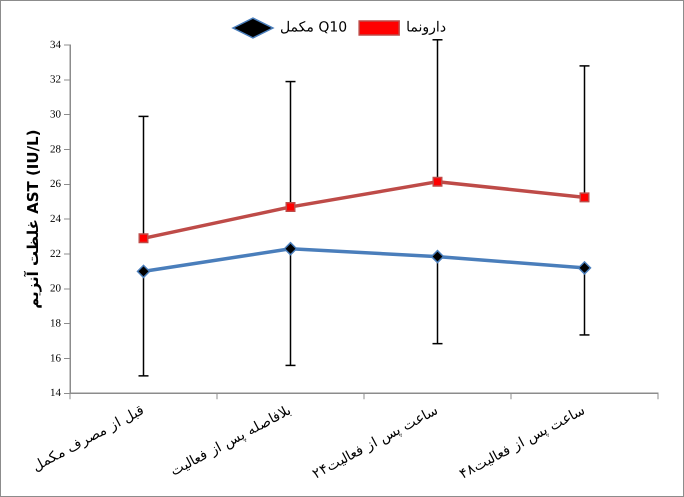 Image resolution: width=684 pixels, height=497 pixels. What do you see at coordinates (522, 442) in the screenshot?
I see `x-tick-label: ۴۸ساعت پس از فعالیت` at bounding box center [522, 442].